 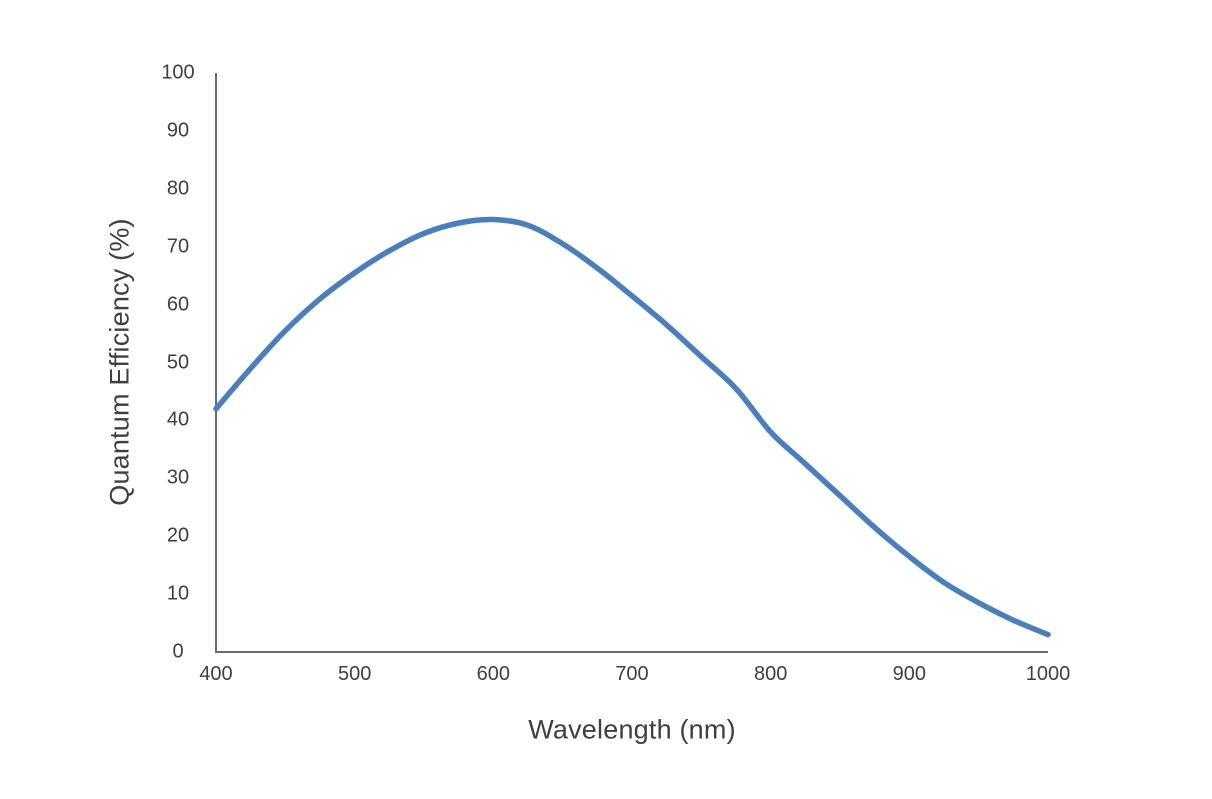 What do you see at coordinates (770, 674) in the screenshot?
I see `x-tick-label: 800` at bounding box center [770, 674].